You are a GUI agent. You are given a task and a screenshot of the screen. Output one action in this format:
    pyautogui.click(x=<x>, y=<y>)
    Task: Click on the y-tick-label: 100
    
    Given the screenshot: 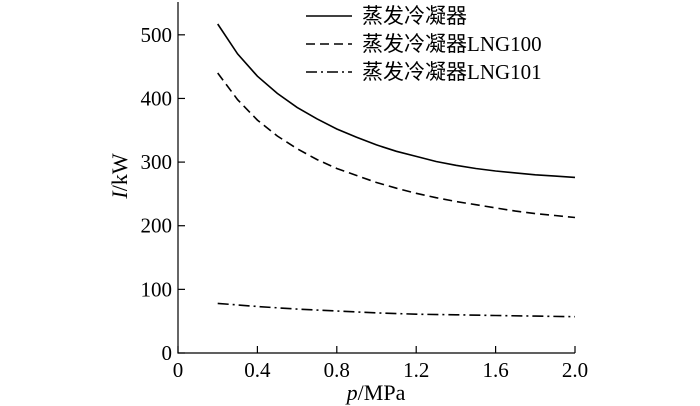 What is the action you would take?
    pyautogui.click(x=157, y=289)
    